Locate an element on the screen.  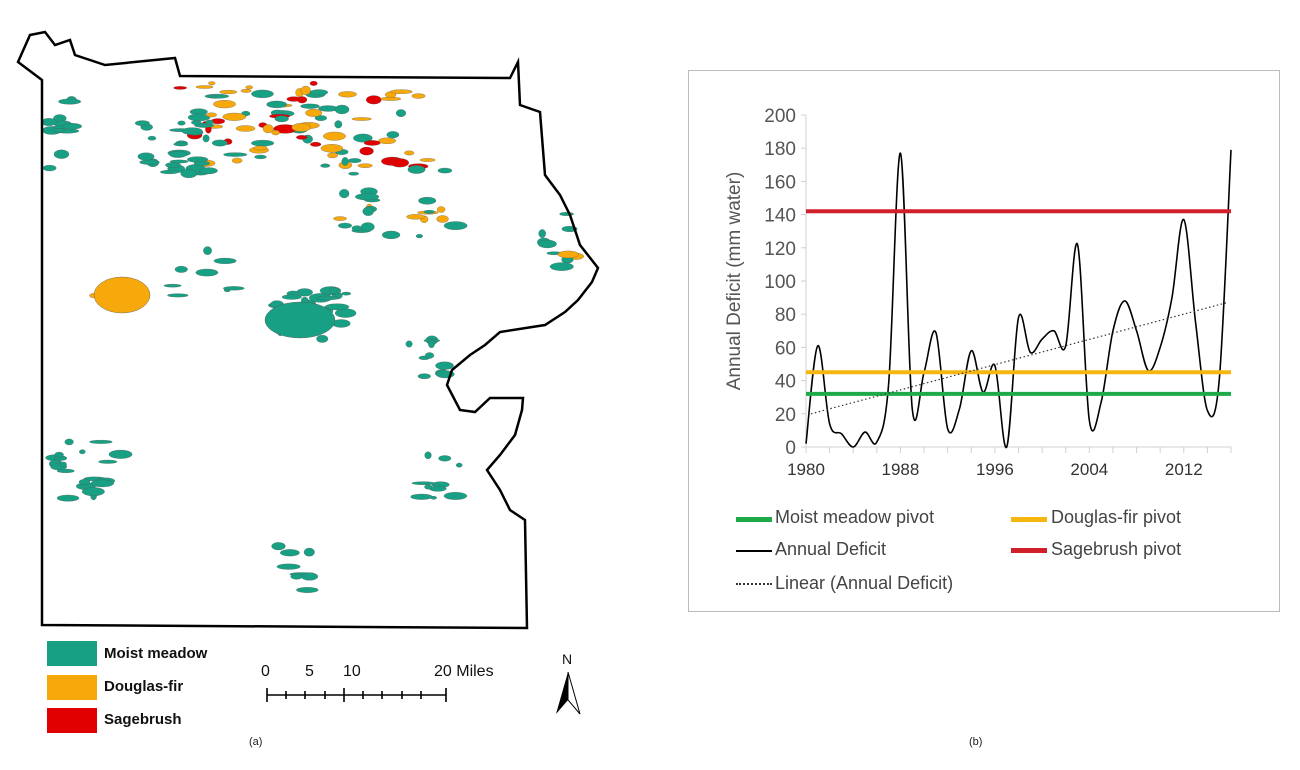
y-tick-label: 60 is located at coordinates (785, 348).